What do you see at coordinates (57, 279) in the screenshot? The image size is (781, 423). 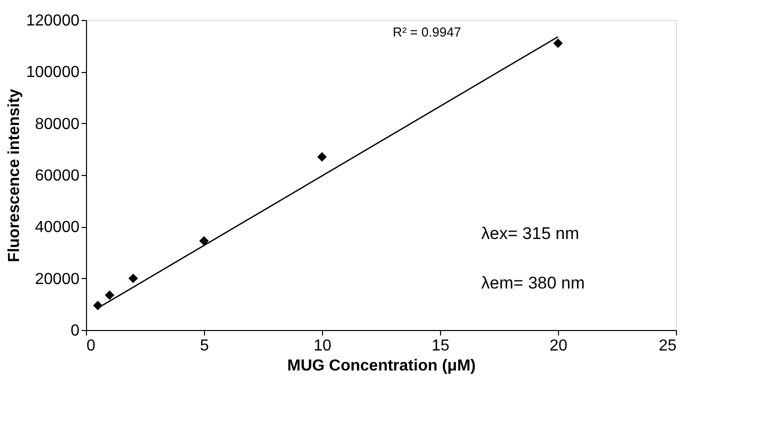 I see `y-tick-label: 20000` at bounding box center [57, 279].